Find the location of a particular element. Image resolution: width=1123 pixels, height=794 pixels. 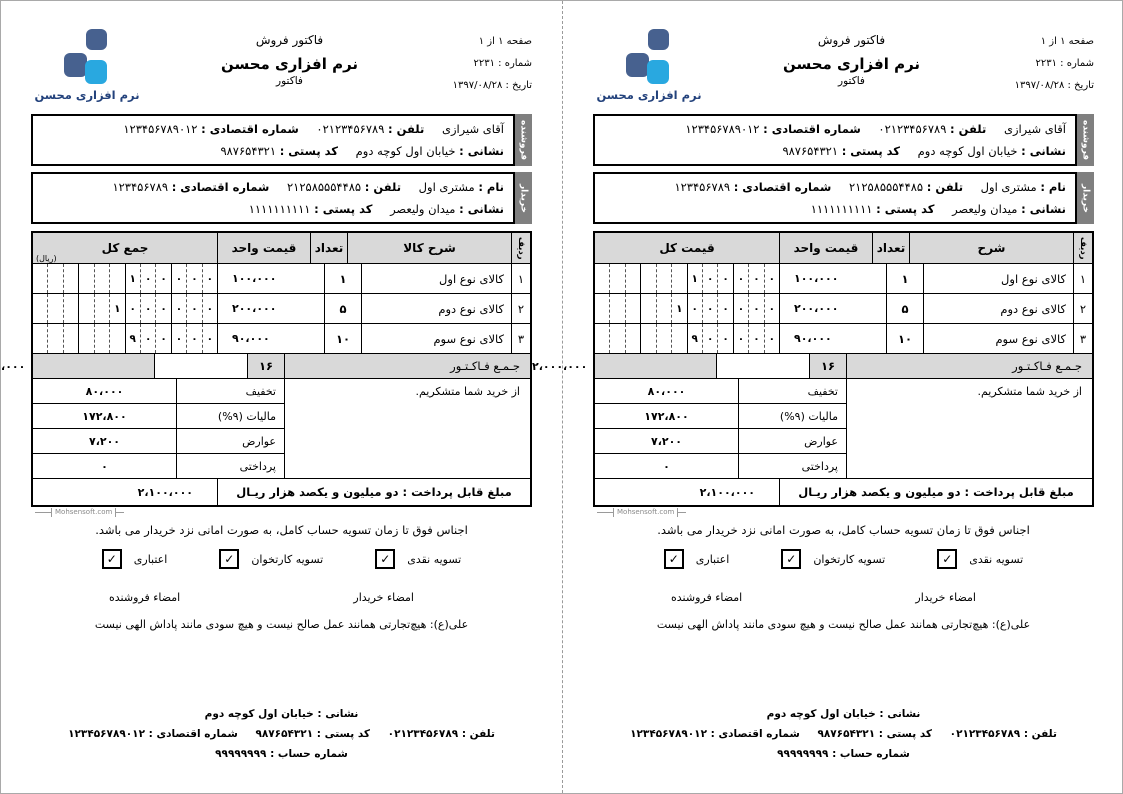

footer-eco-label: شماره اقتصادی : is located at coordinates (755, 734).